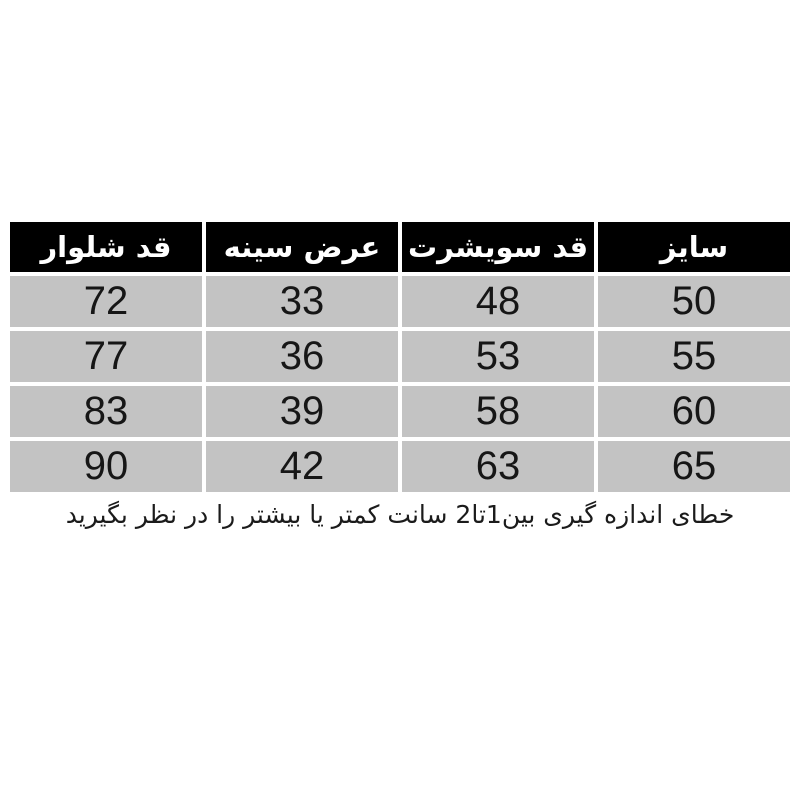 The height and width of the screenshot is (800, 800). Describe the element at coordinates (498, 466) in the screenshot. I see `cell-sweatshirt-length: 63` at that location.